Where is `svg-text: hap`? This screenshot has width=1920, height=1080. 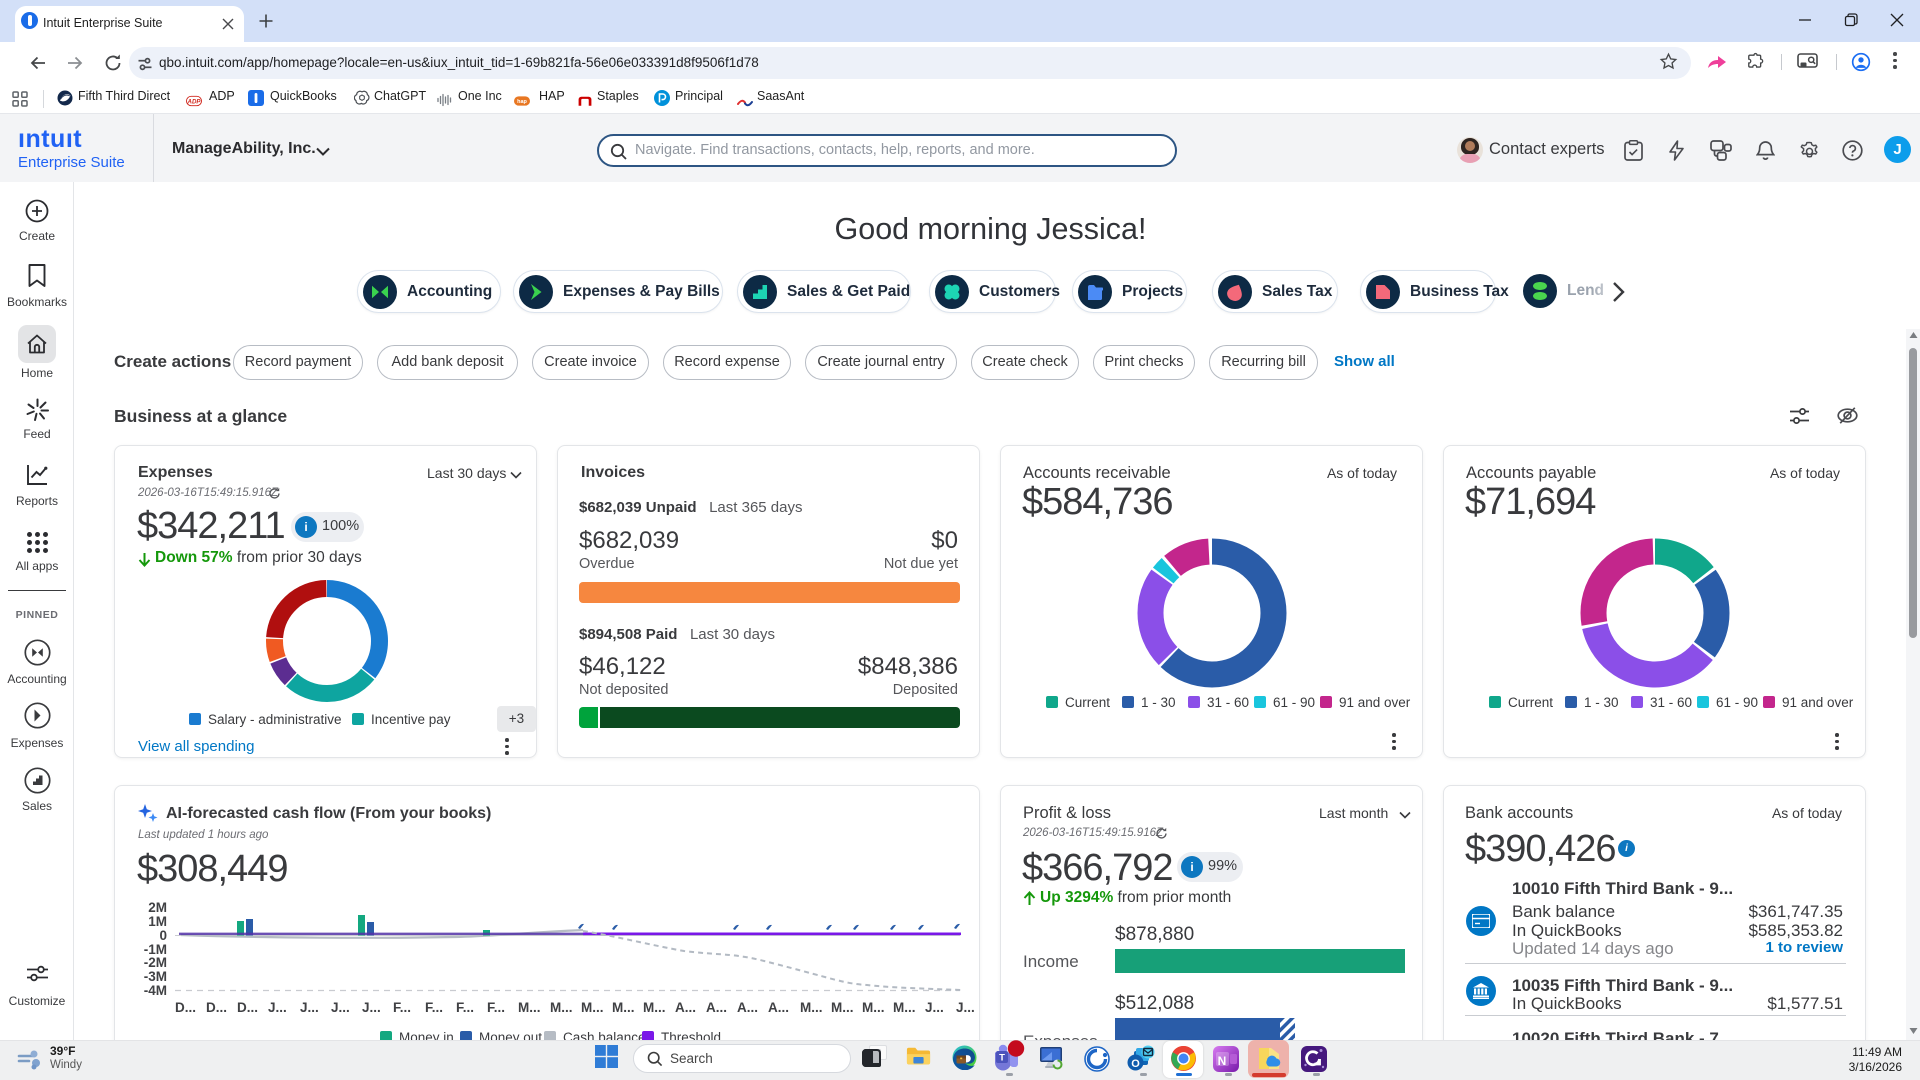
svg-text: hap is located at coordinates (522, 102).